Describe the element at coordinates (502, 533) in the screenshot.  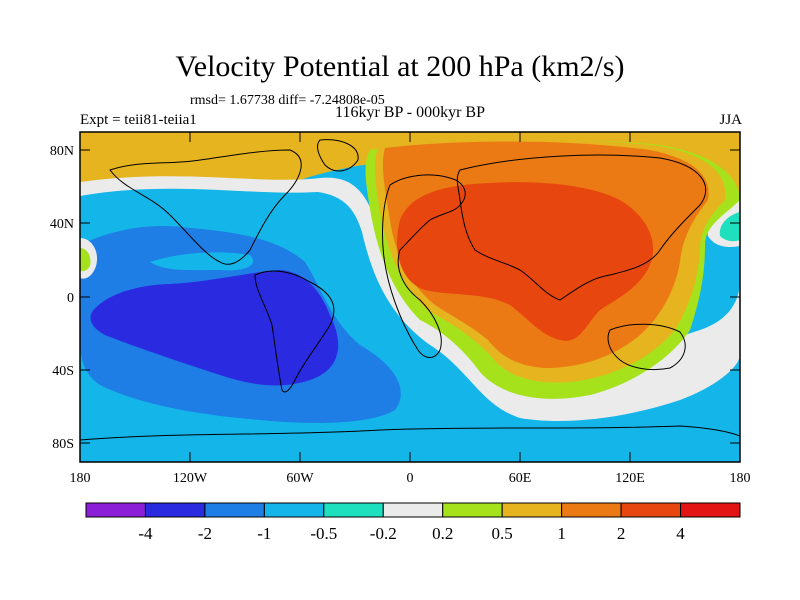
I see `colorbar-label: 0.5` at that location.